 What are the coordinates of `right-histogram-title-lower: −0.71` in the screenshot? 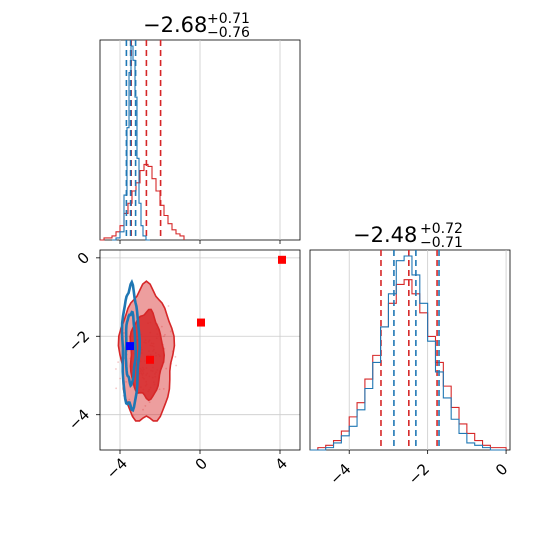 It's located at (441, 243).